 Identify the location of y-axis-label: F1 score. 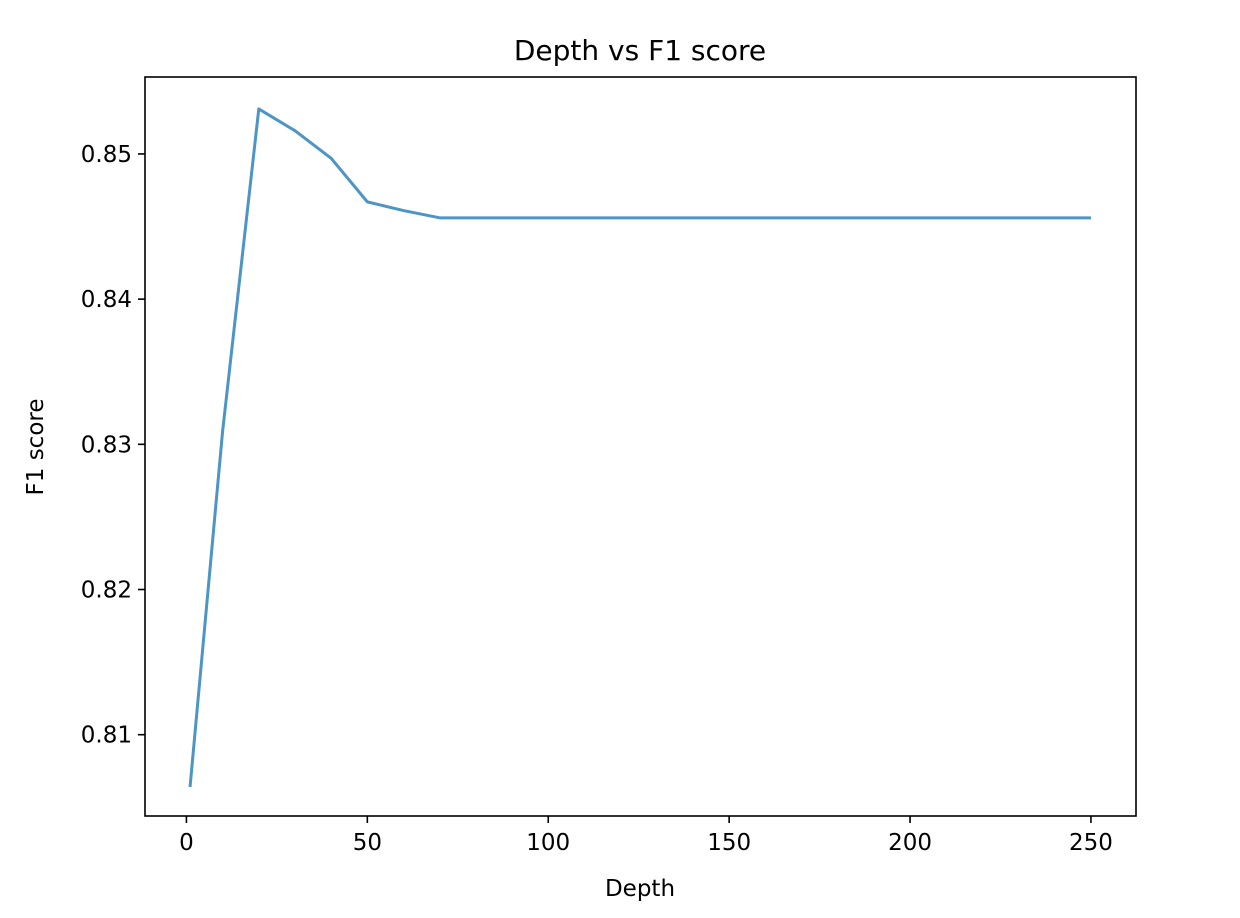
(36, 447).